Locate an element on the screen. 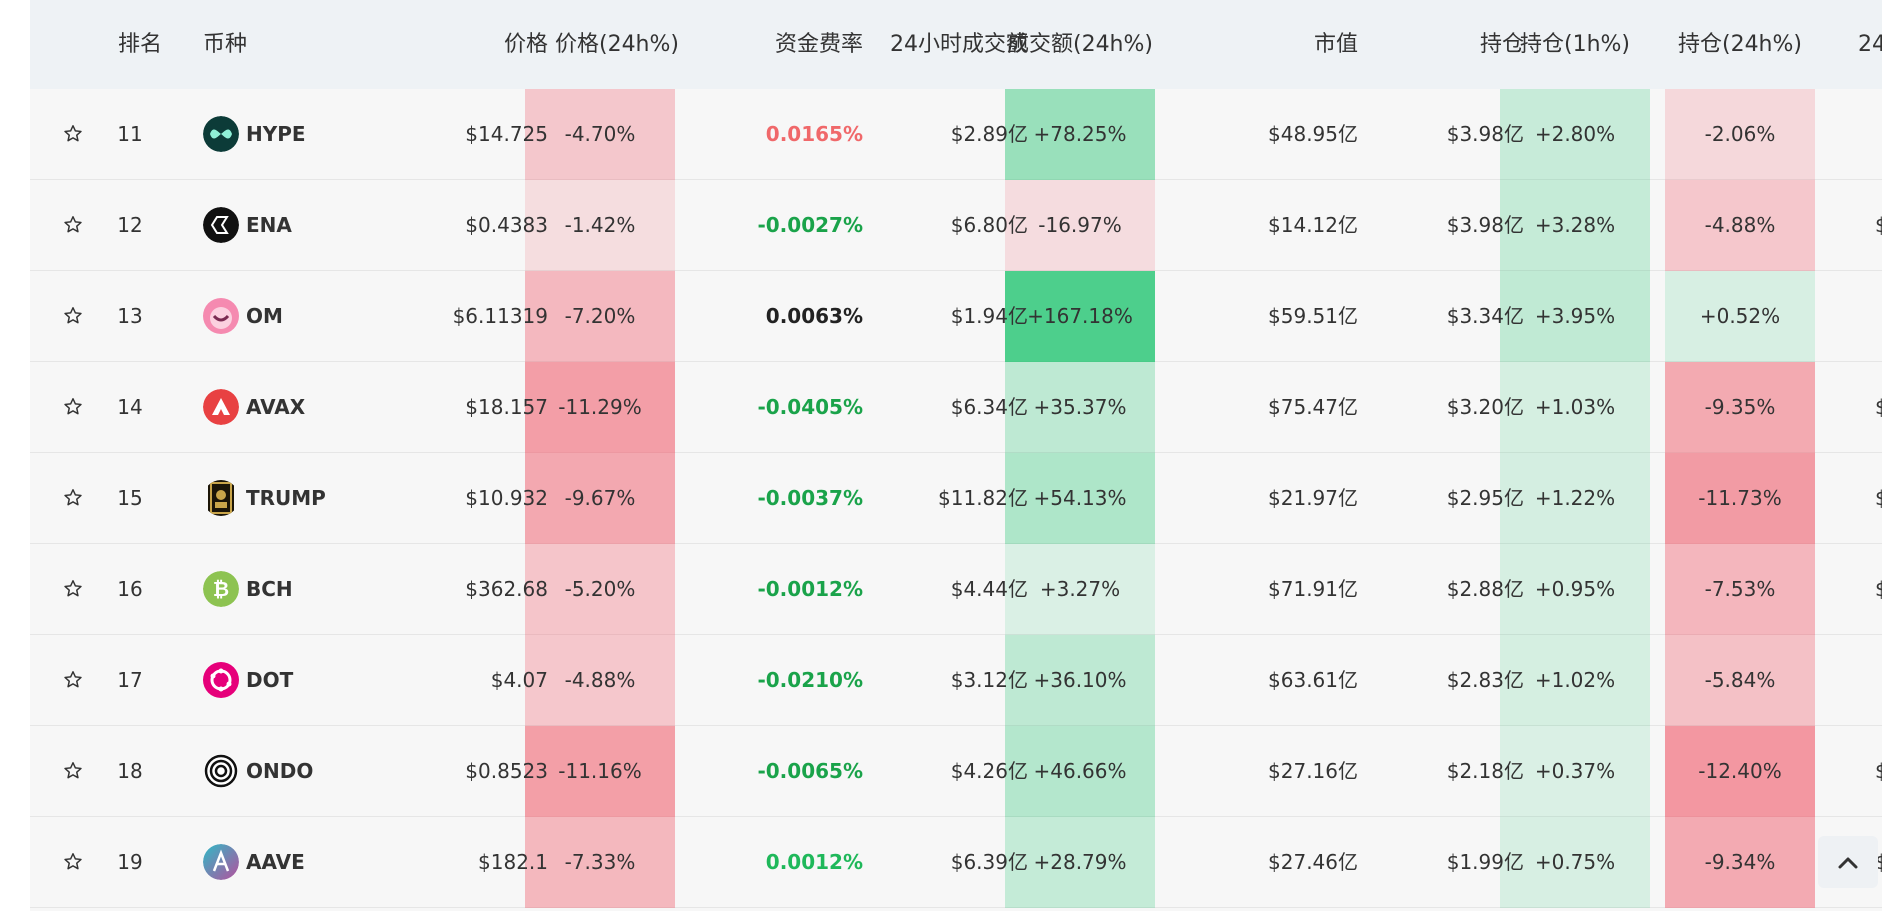 The height and width of the screenshot is (911, 1882). market-cap-cell: $14.12亿 is located at coordinates (1313, 225).